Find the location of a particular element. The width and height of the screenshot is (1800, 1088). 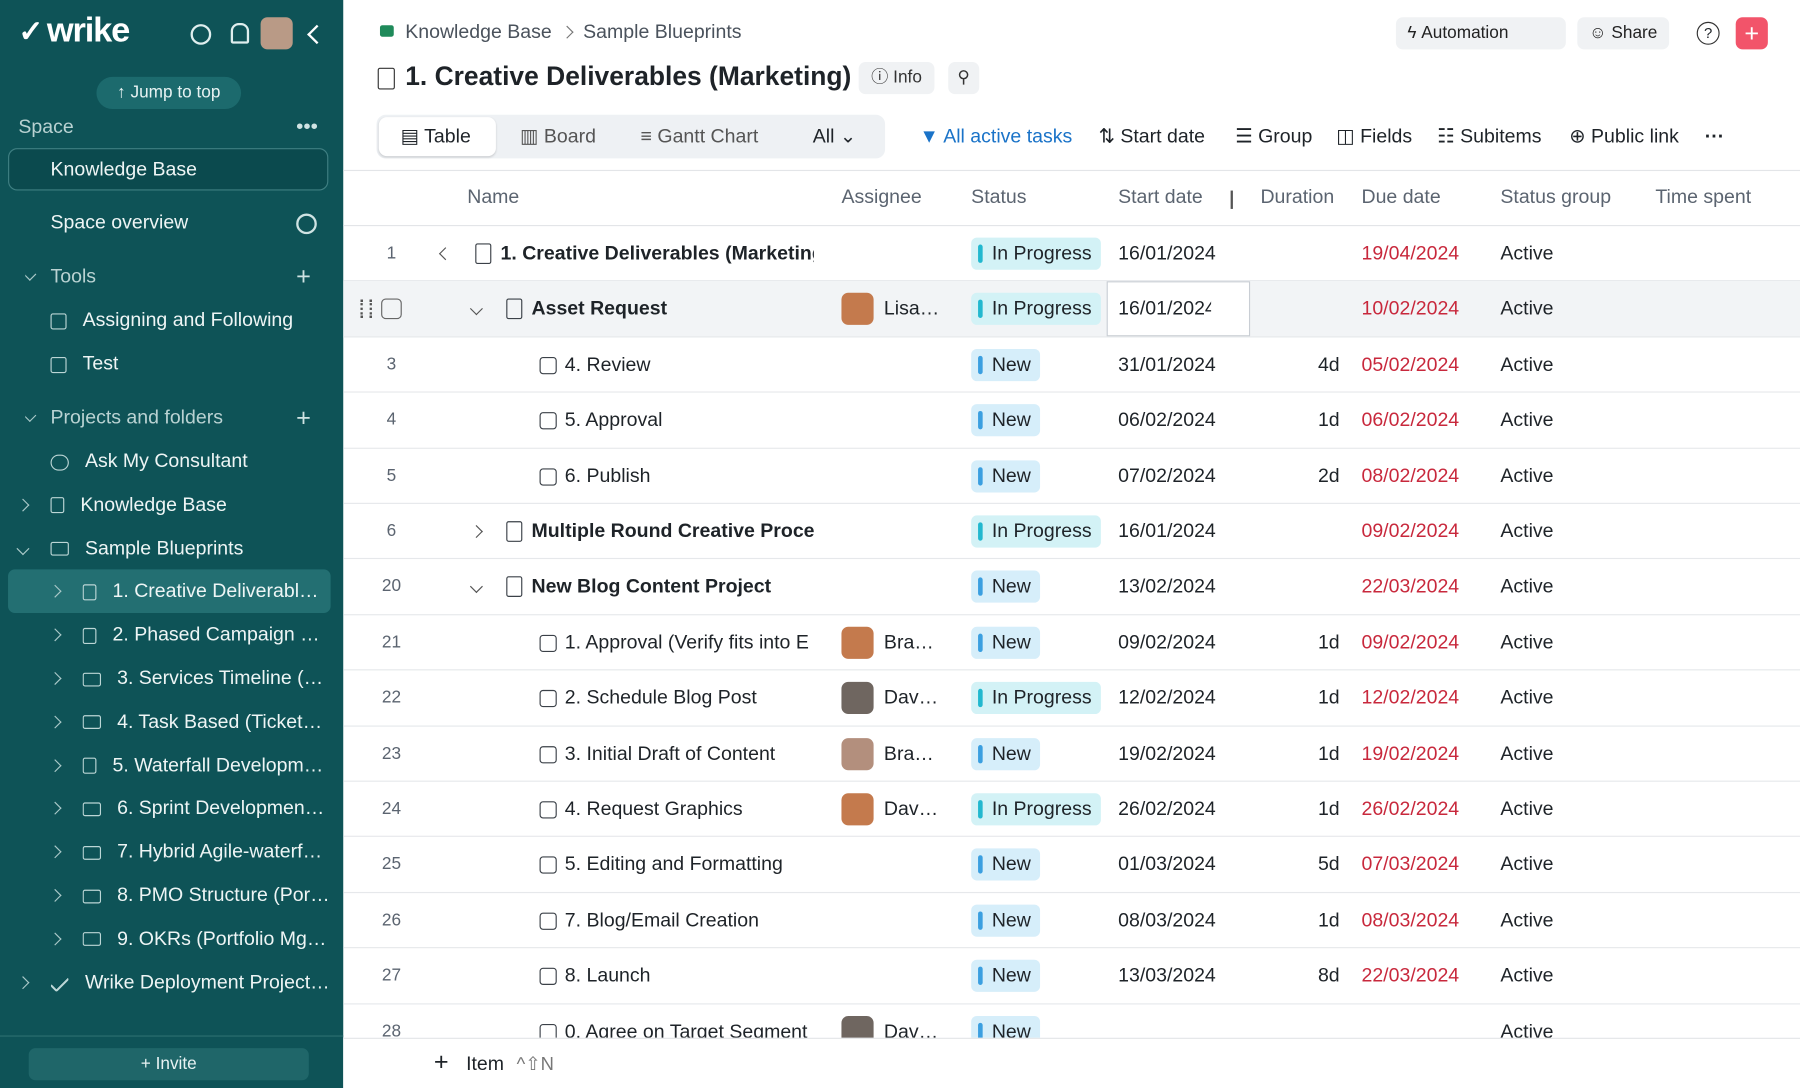

duration: 8d is located at coordinates (1328, 975).